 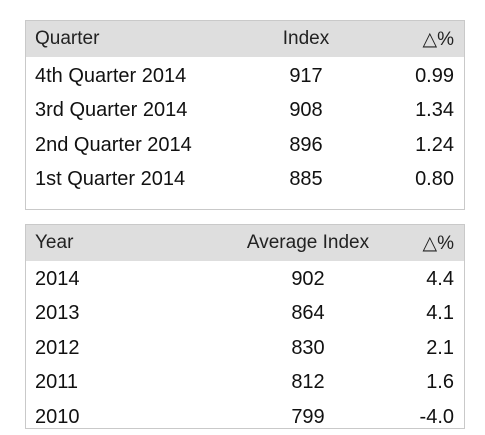 I want to click on table-row: 2nd Quarter 2014 896 1.24, so click(x=245, y=145).